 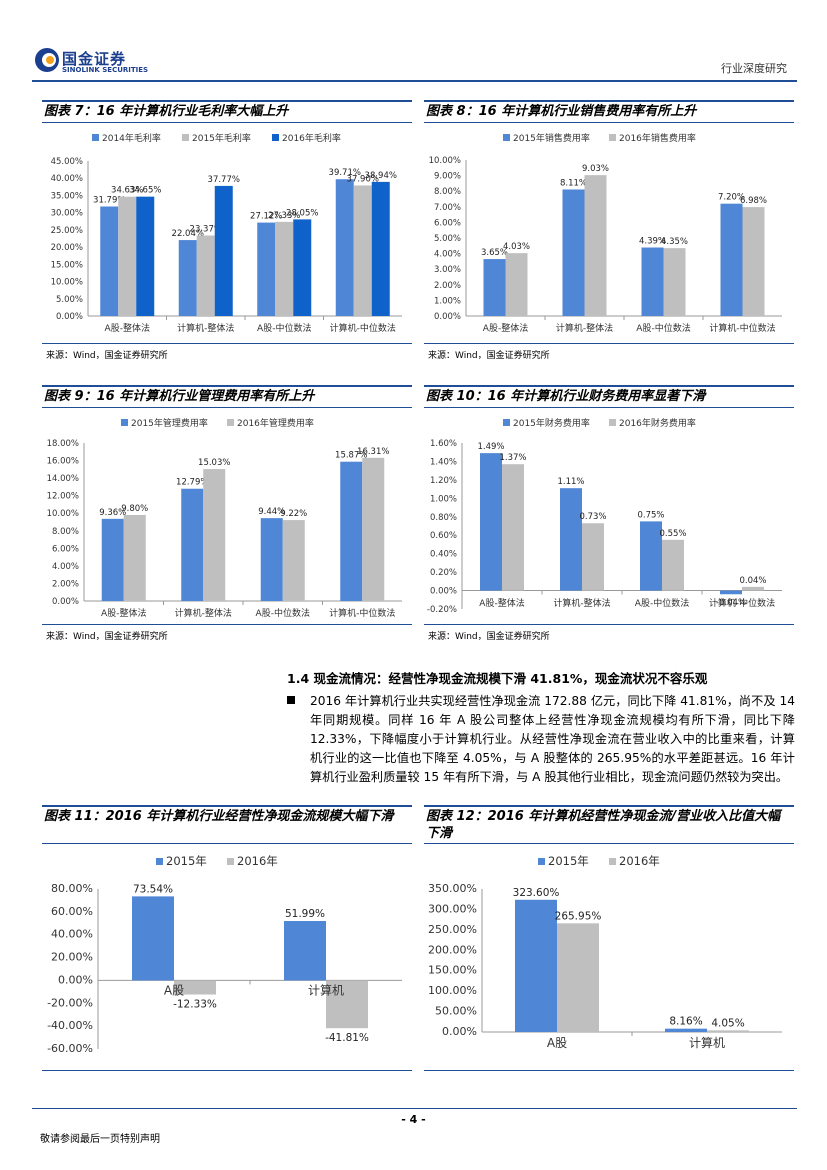 I want to click on y-tick-label: 25.00%, so click(x=67, y=231).